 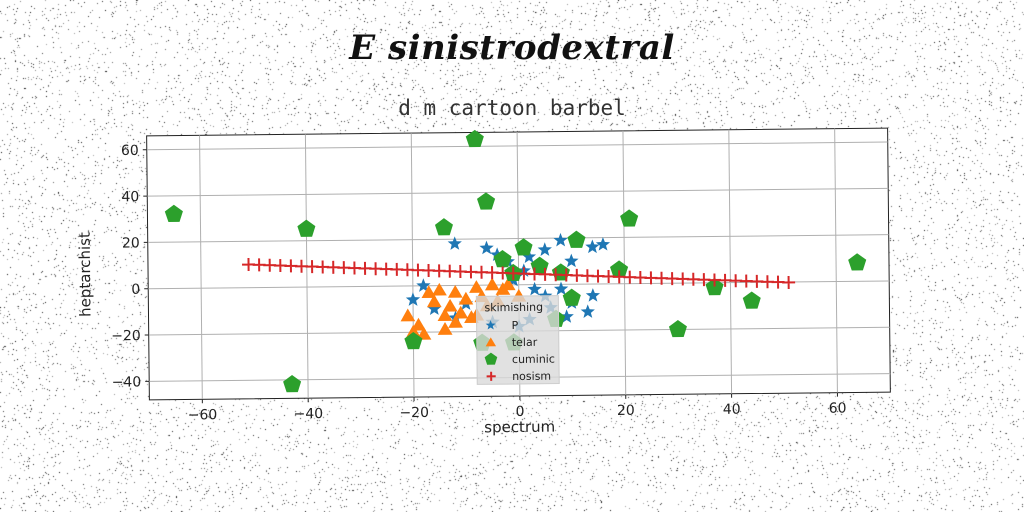 What do you see at coordinates (308, 414) in the screenshot?
I see `x-tick-label: −40` at bounding box center [308, 414].